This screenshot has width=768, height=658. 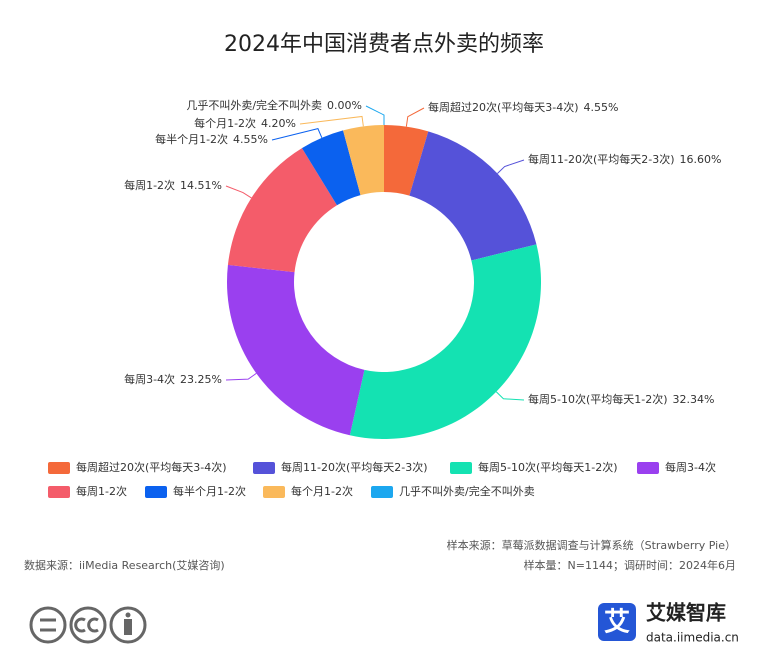 What do you see at coordinates (384, 44) in the screenshot?
I see `chart-title: 2024年中国消费者点外卖的频率` at bounding box center [384, 44].